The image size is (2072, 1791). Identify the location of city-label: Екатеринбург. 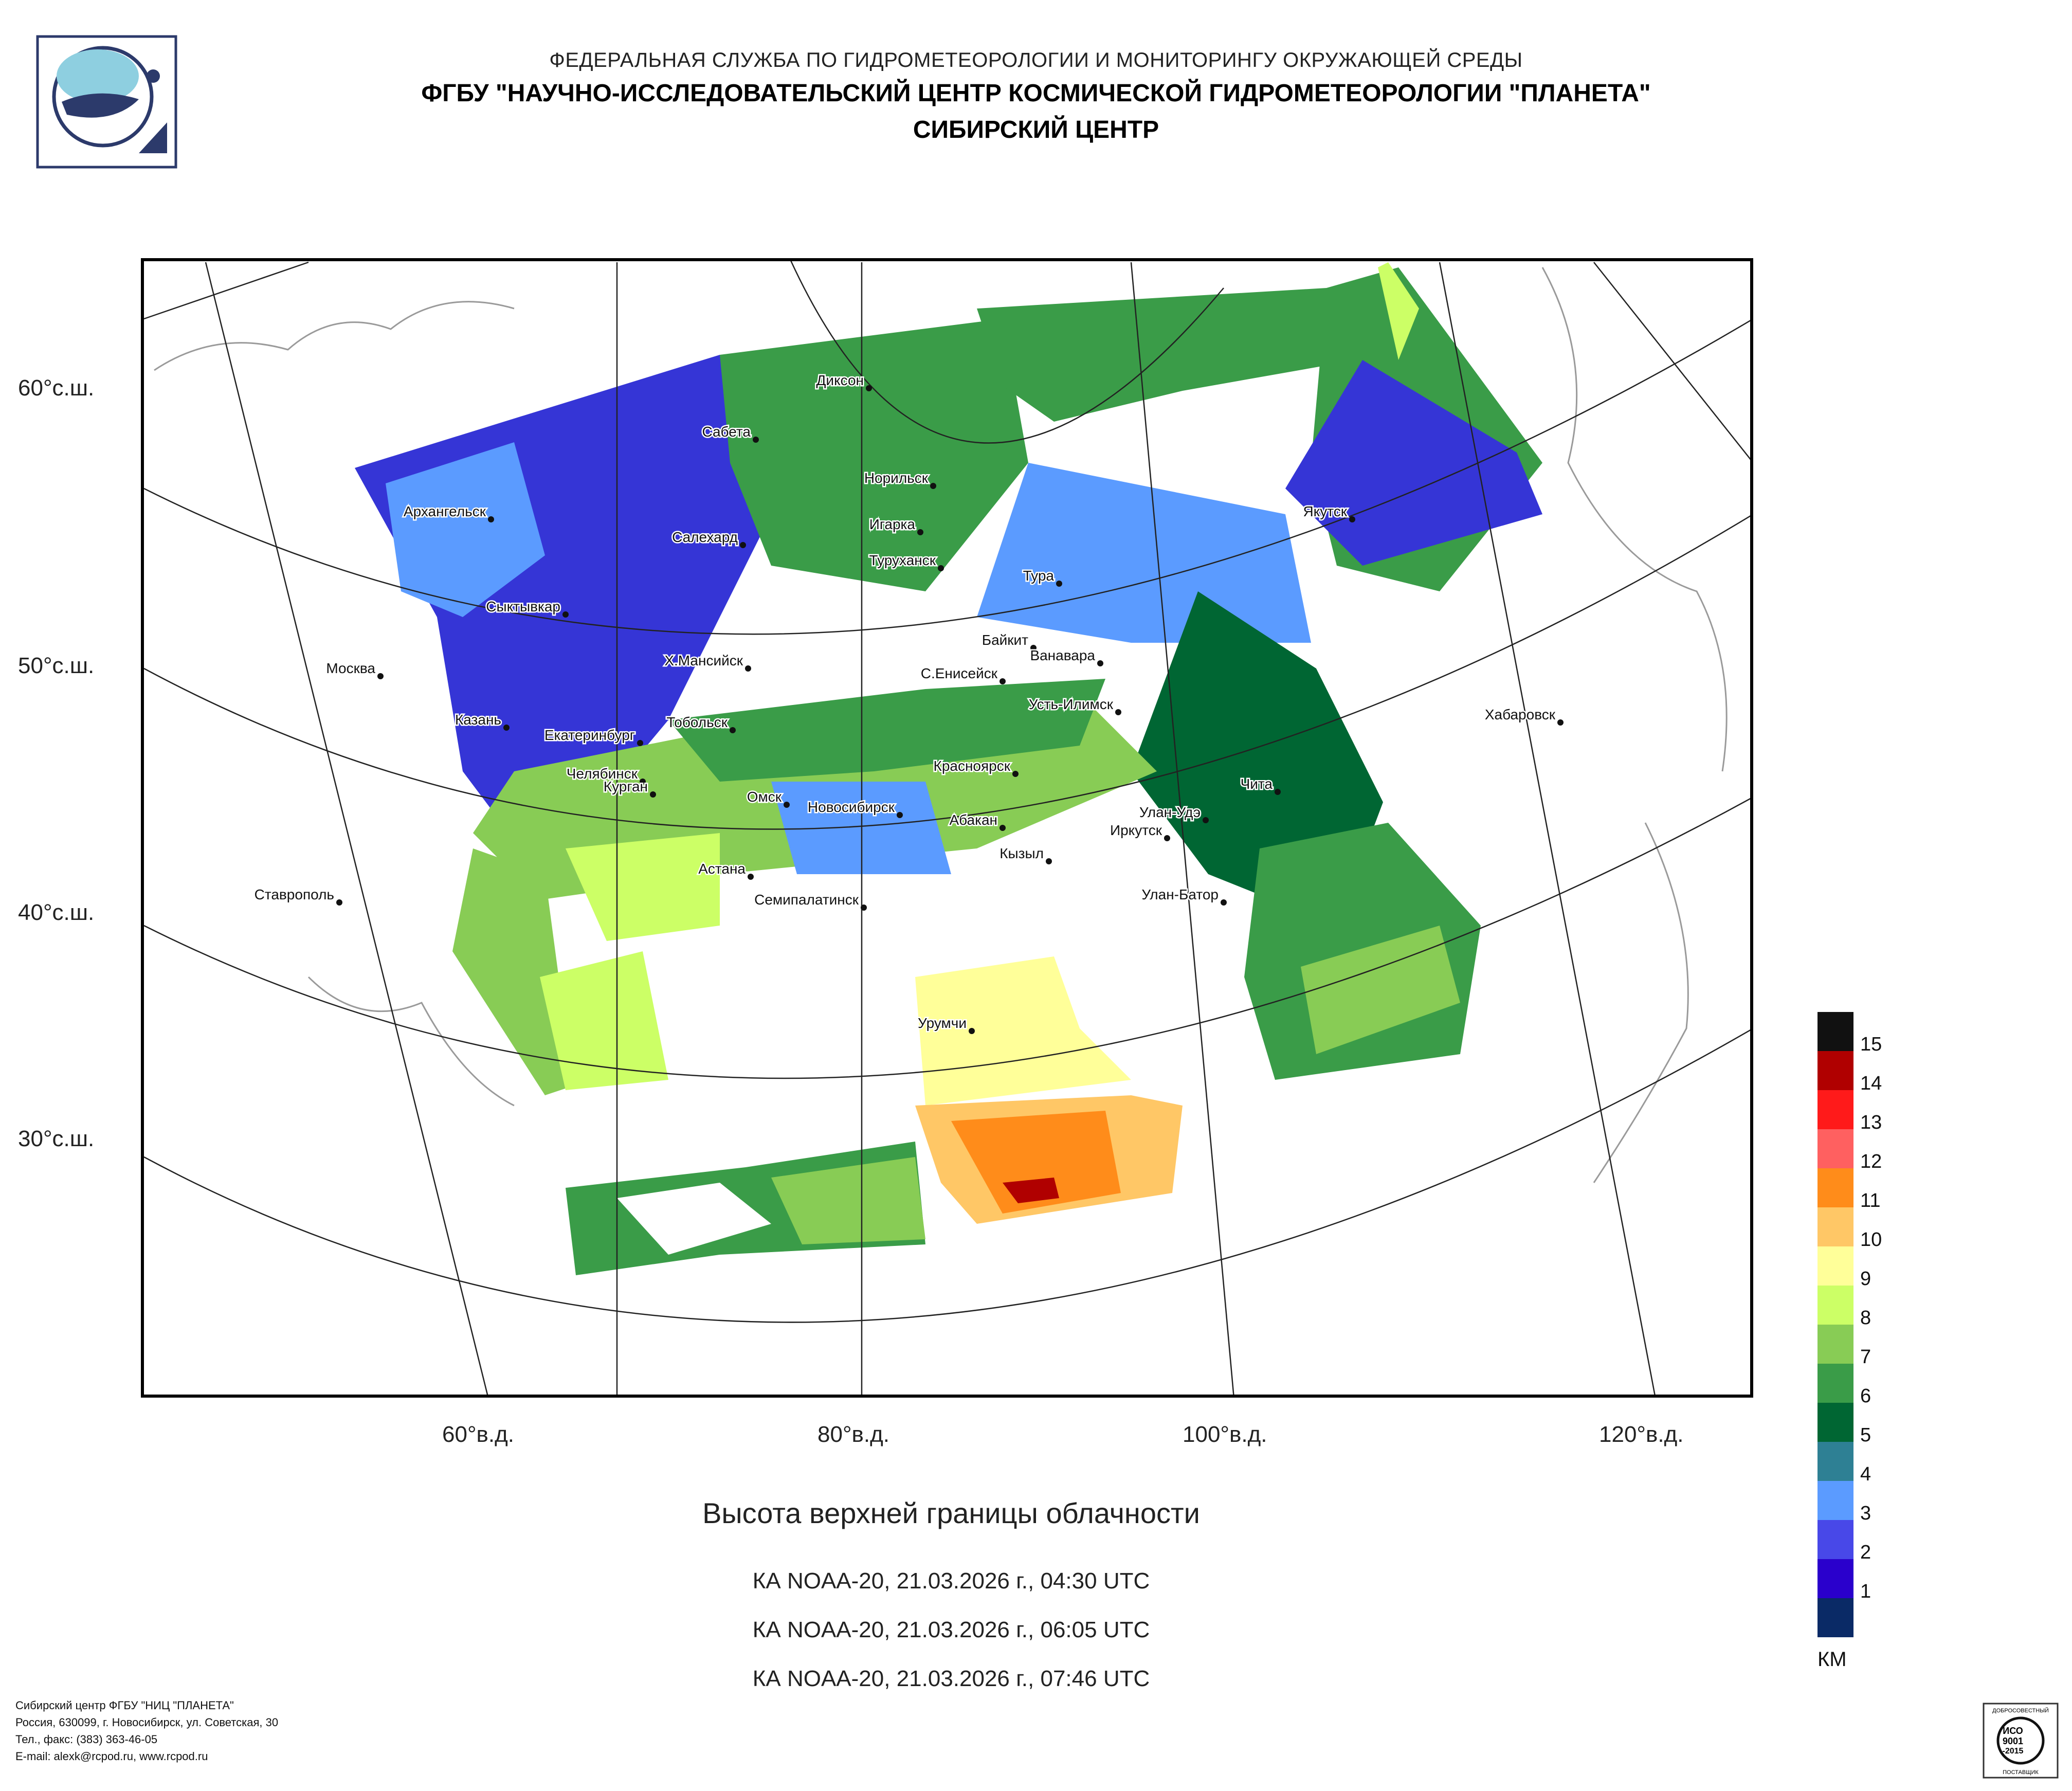
(589, 735).